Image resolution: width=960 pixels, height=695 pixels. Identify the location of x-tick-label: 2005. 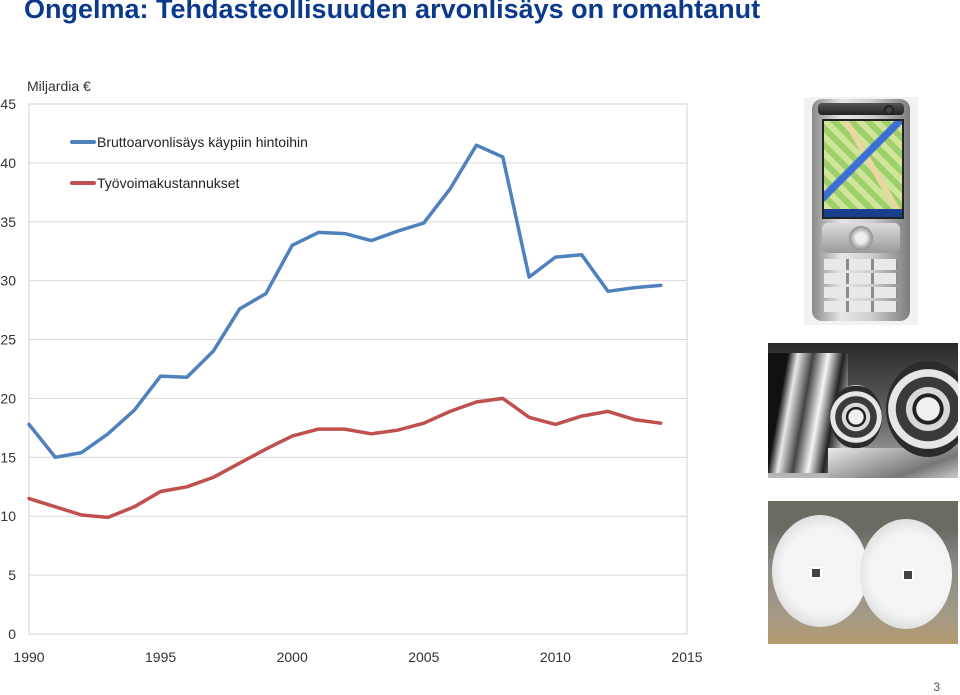
(423, 657).